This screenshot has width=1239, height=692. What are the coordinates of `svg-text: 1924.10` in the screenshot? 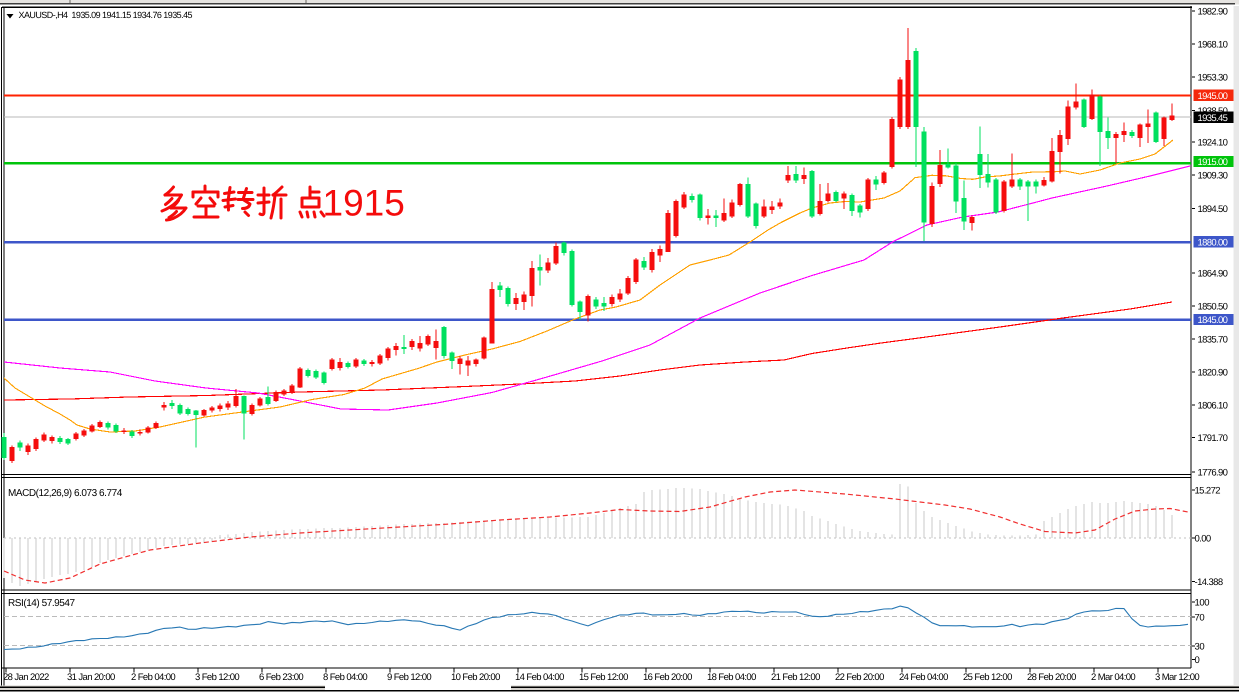 It's located at (1213, 143).